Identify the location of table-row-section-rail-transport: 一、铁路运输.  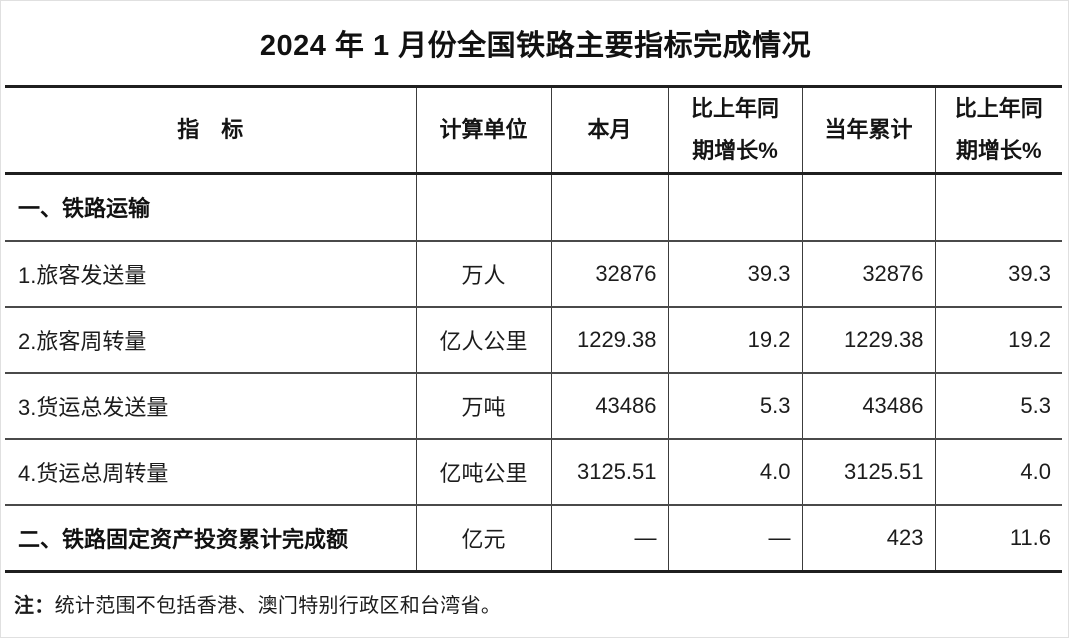
(533, 207).